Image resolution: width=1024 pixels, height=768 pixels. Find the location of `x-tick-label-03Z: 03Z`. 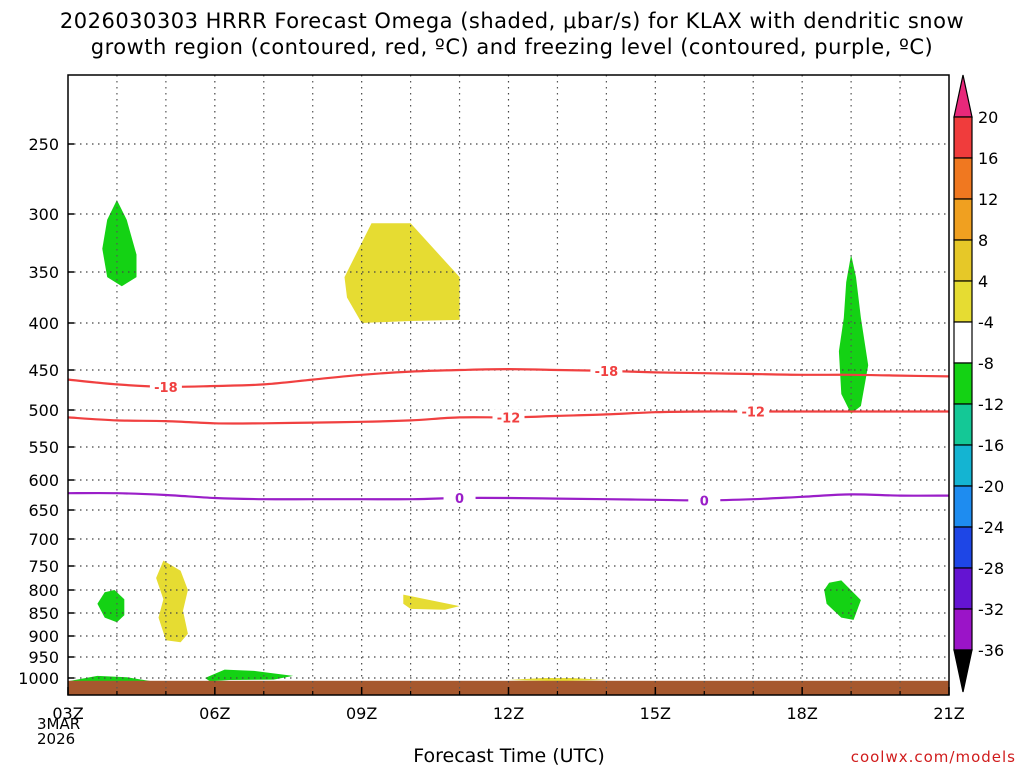

x-tick-label-03Z: 03Z is located at coordinates (67, 713).